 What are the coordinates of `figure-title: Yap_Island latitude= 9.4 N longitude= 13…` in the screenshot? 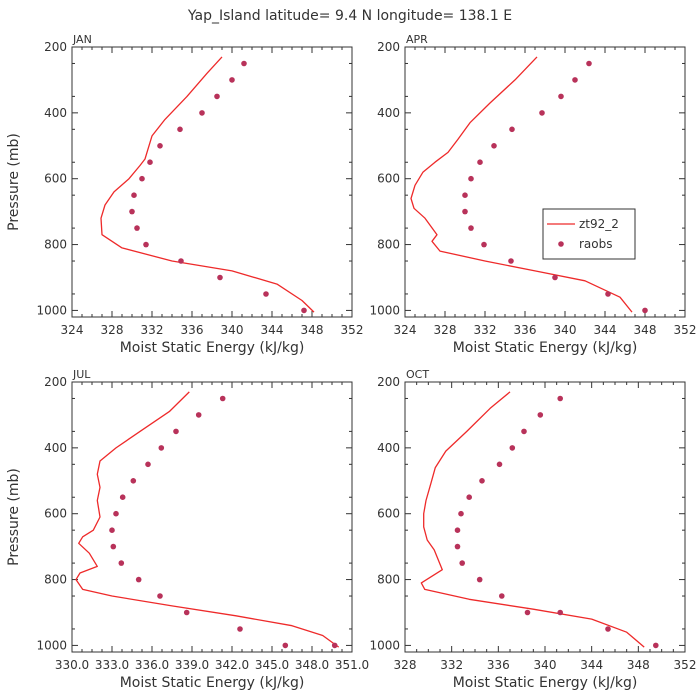 It's located at (349, 16).